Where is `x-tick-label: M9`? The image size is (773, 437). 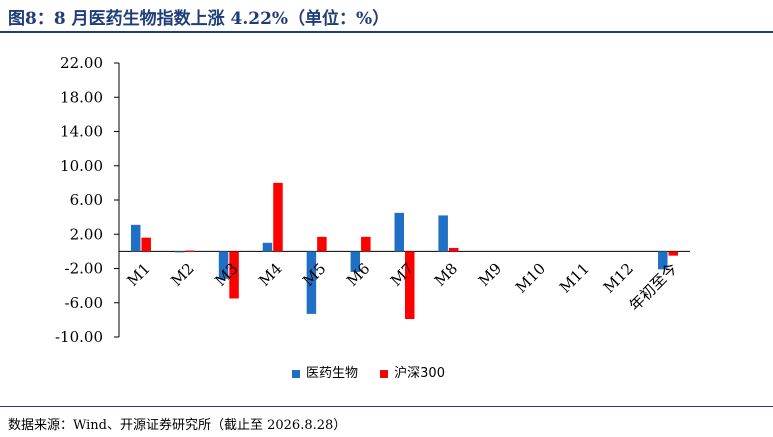 x-tick-label: M9 is located at coordinates (490, 274).